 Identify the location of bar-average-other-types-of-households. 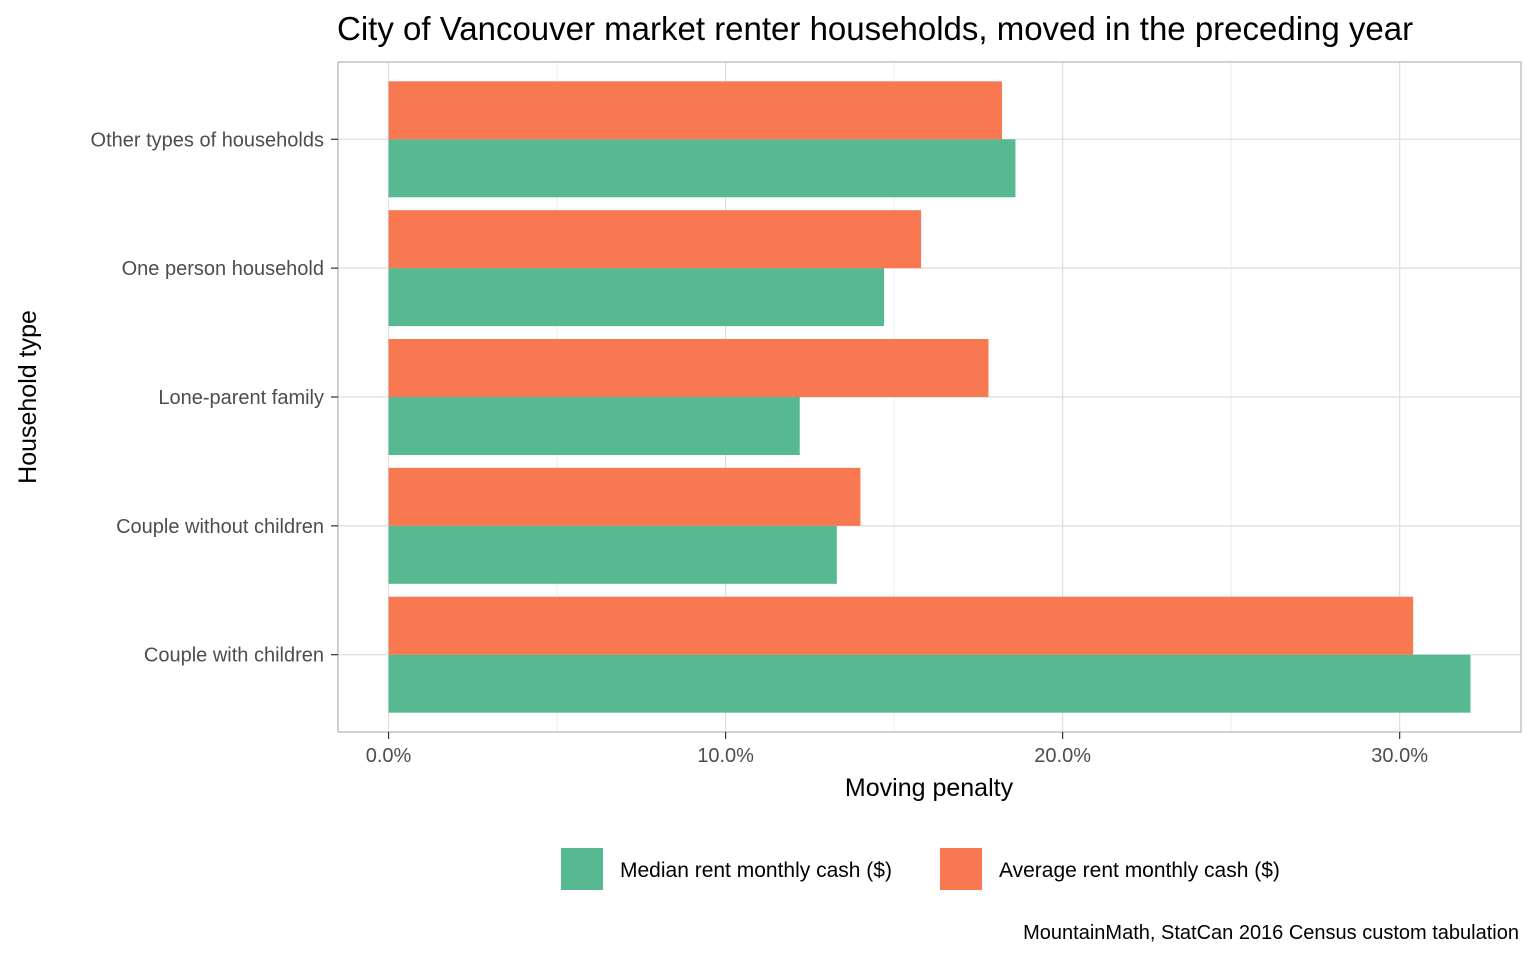
(695, 110).